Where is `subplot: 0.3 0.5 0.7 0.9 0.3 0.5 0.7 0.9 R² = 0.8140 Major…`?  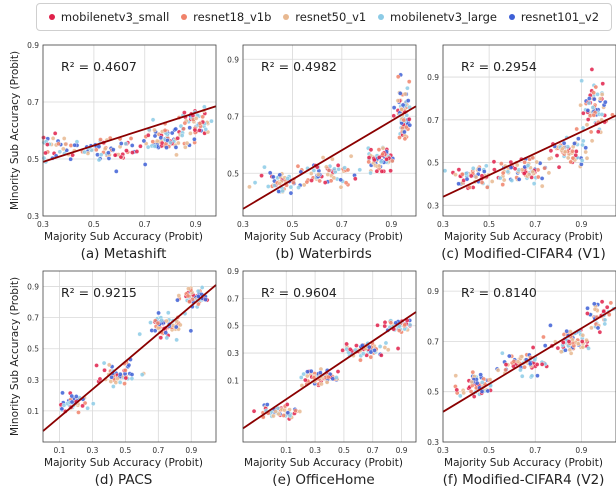
subplot: 0.3 0.5 0.7 0.9 0.3 0.5 0.7 0.9 R² = 0.8140 Major… is located at coordinates (521, 379).